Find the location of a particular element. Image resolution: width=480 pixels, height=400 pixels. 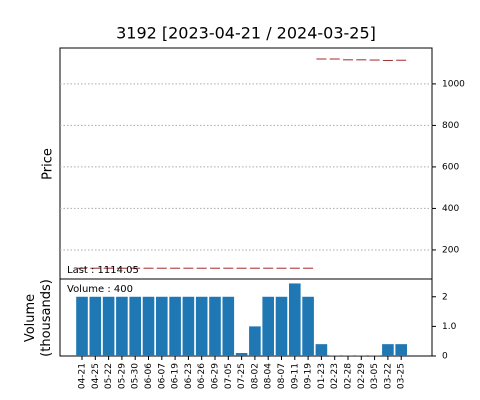

y-tick-label: 400 is located at coordinates (450, 209).